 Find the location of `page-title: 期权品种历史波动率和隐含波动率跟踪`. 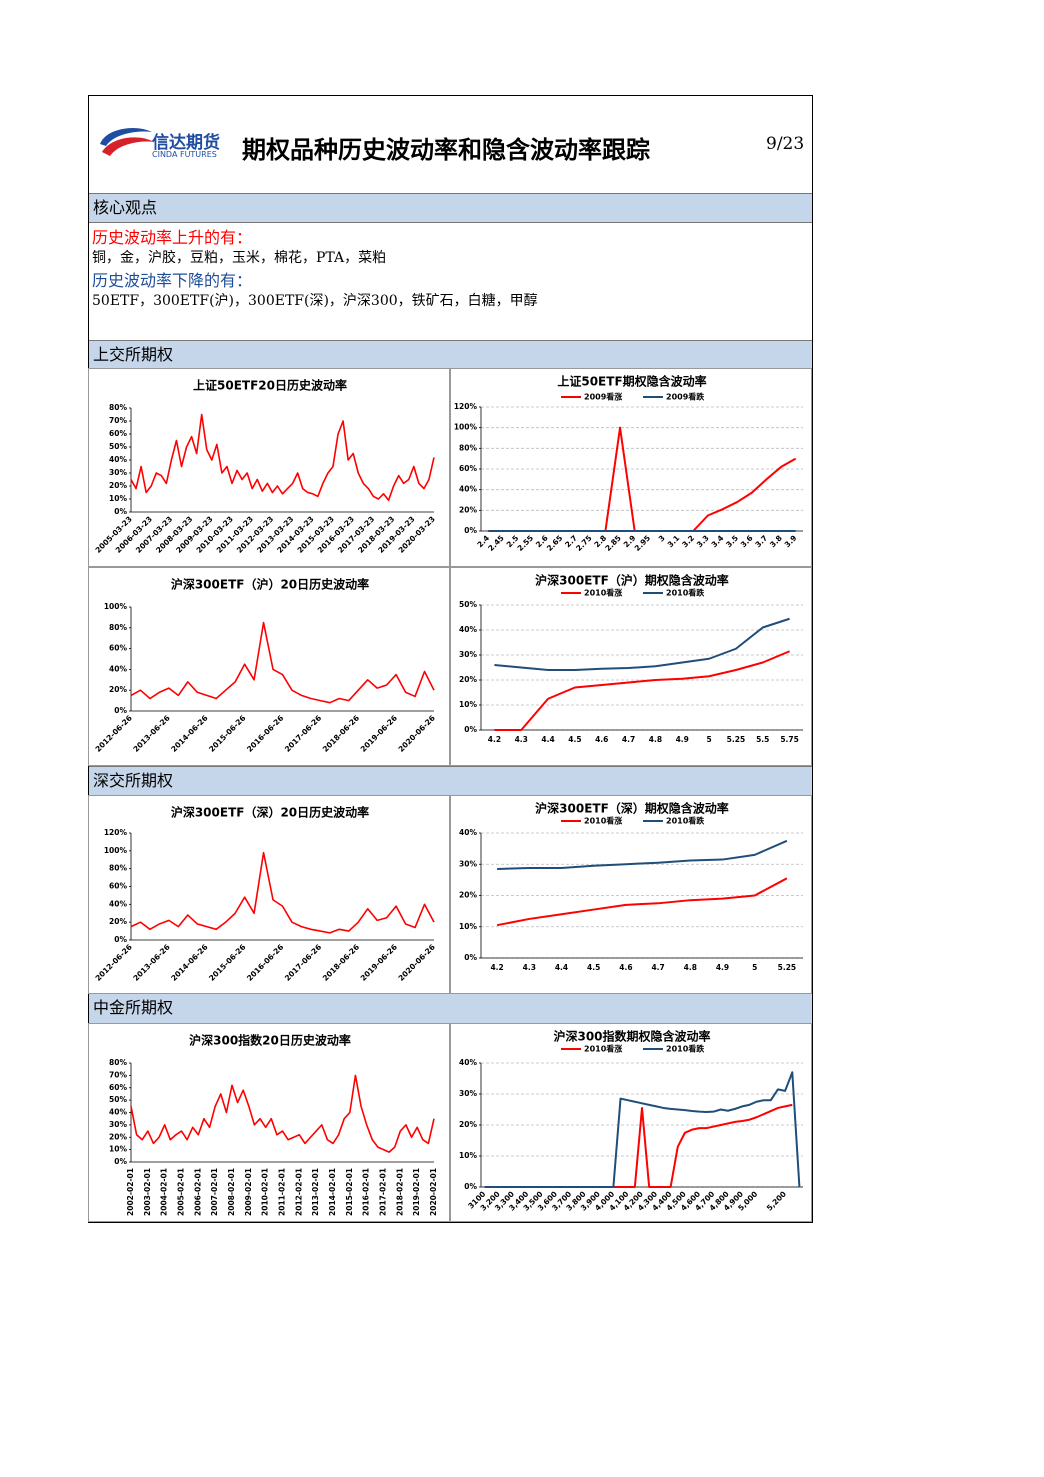

page-title: 期权品种历史波动率和隐含波动率跟踪 is located at coordinates (446, 150).